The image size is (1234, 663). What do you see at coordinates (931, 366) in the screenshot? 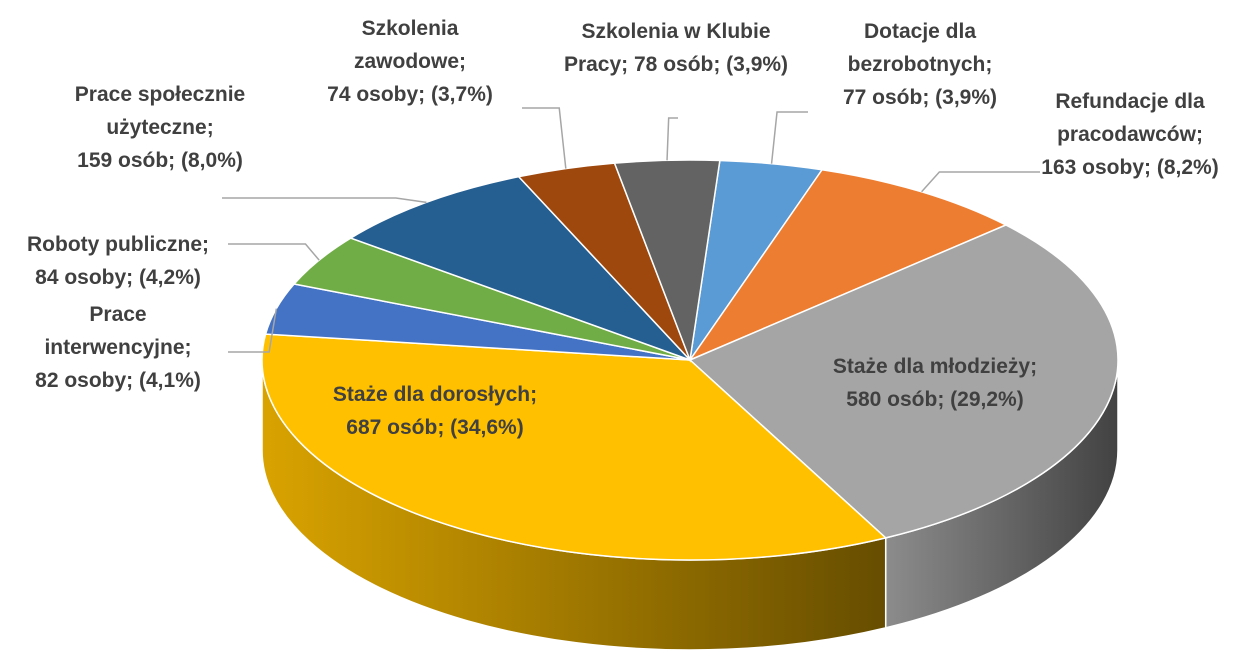
I see `category-name: Staże dla młodzieży` at bounding box center [931, 366].